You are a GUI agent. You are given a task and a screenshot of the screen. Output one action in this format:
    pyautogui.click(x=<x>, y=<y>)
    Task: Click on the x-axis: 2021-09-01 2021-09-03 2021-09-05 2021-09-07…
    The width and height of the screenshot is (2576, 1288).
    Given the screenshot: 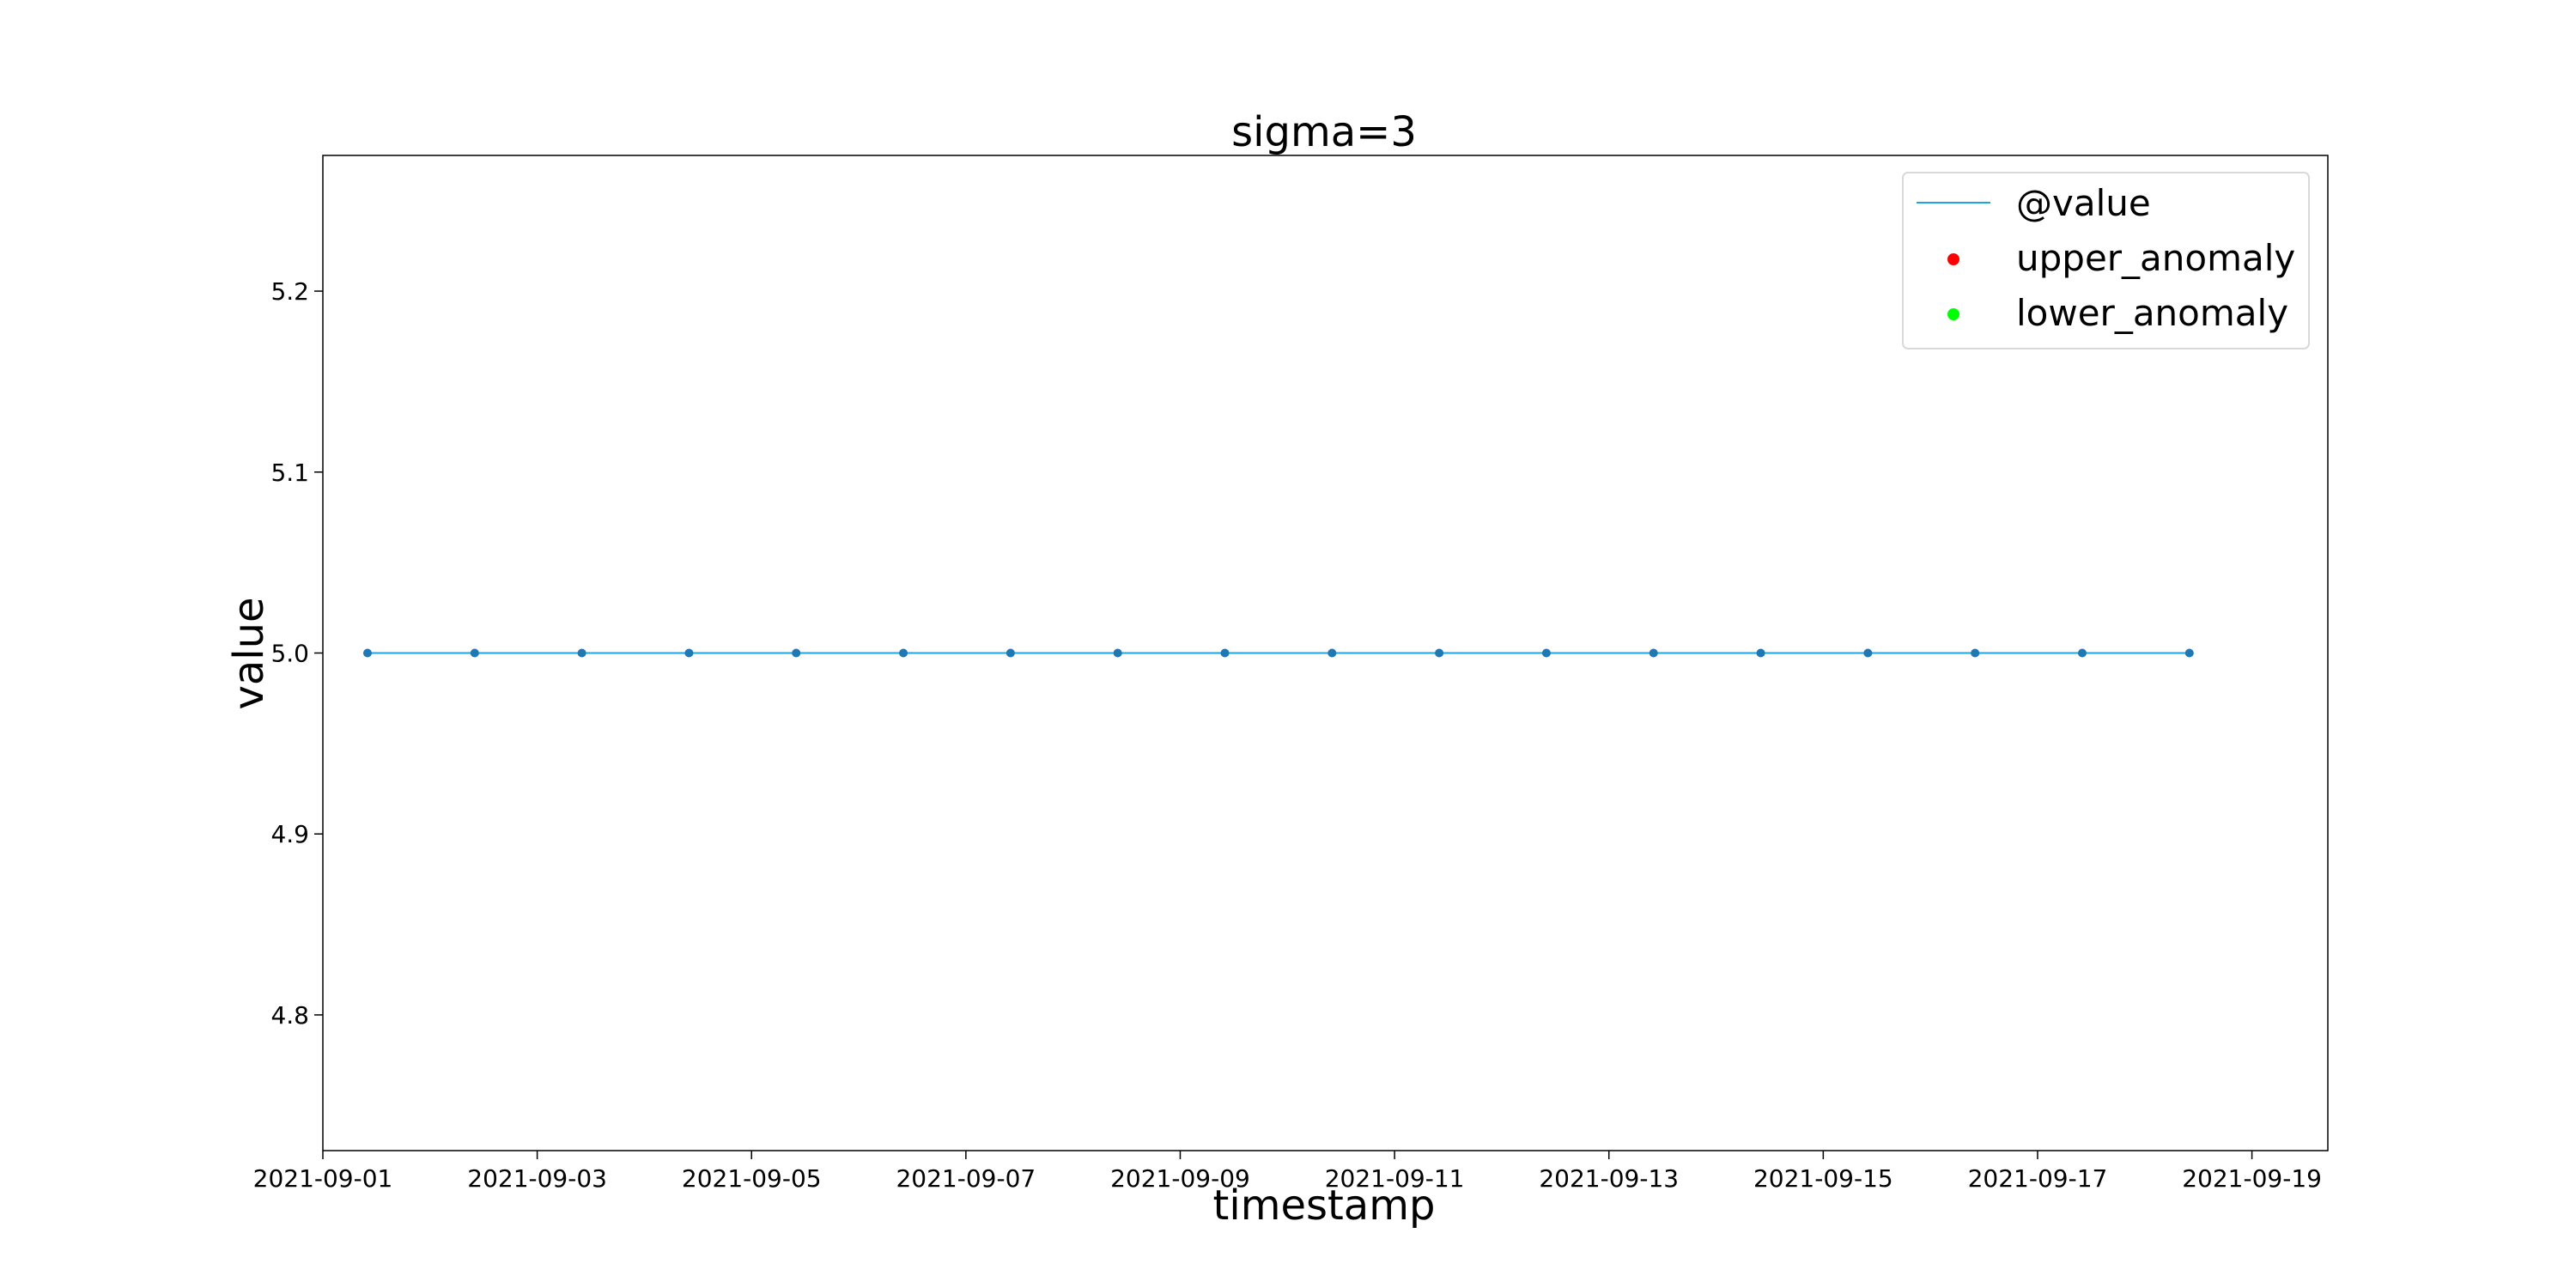 What is the action you would take?
    pyautogui.click(x=1287, y=1172)
    